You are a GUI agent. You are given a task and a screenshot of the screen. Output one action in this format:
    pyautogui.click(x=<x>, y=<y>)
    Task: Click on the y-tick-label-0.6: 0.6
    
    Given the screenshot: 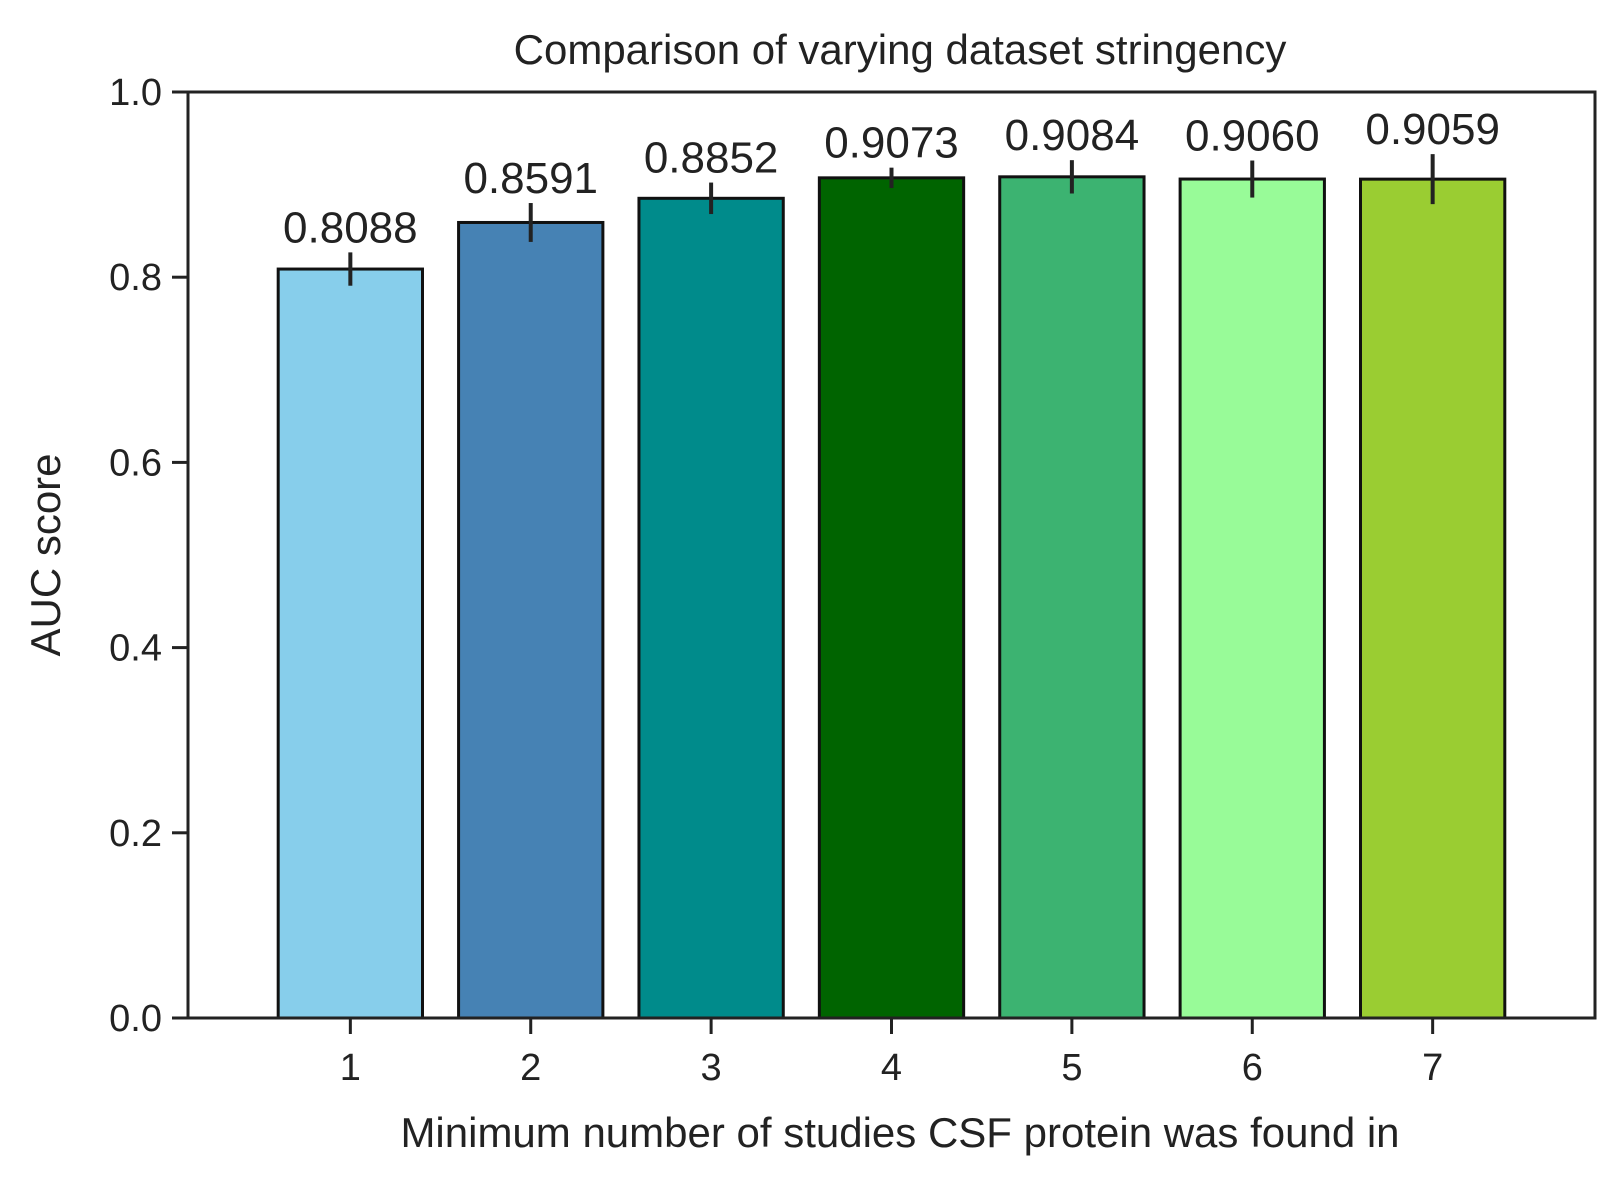 What is the action you would take?
    pyautogui.click(x=135, y=463)
    